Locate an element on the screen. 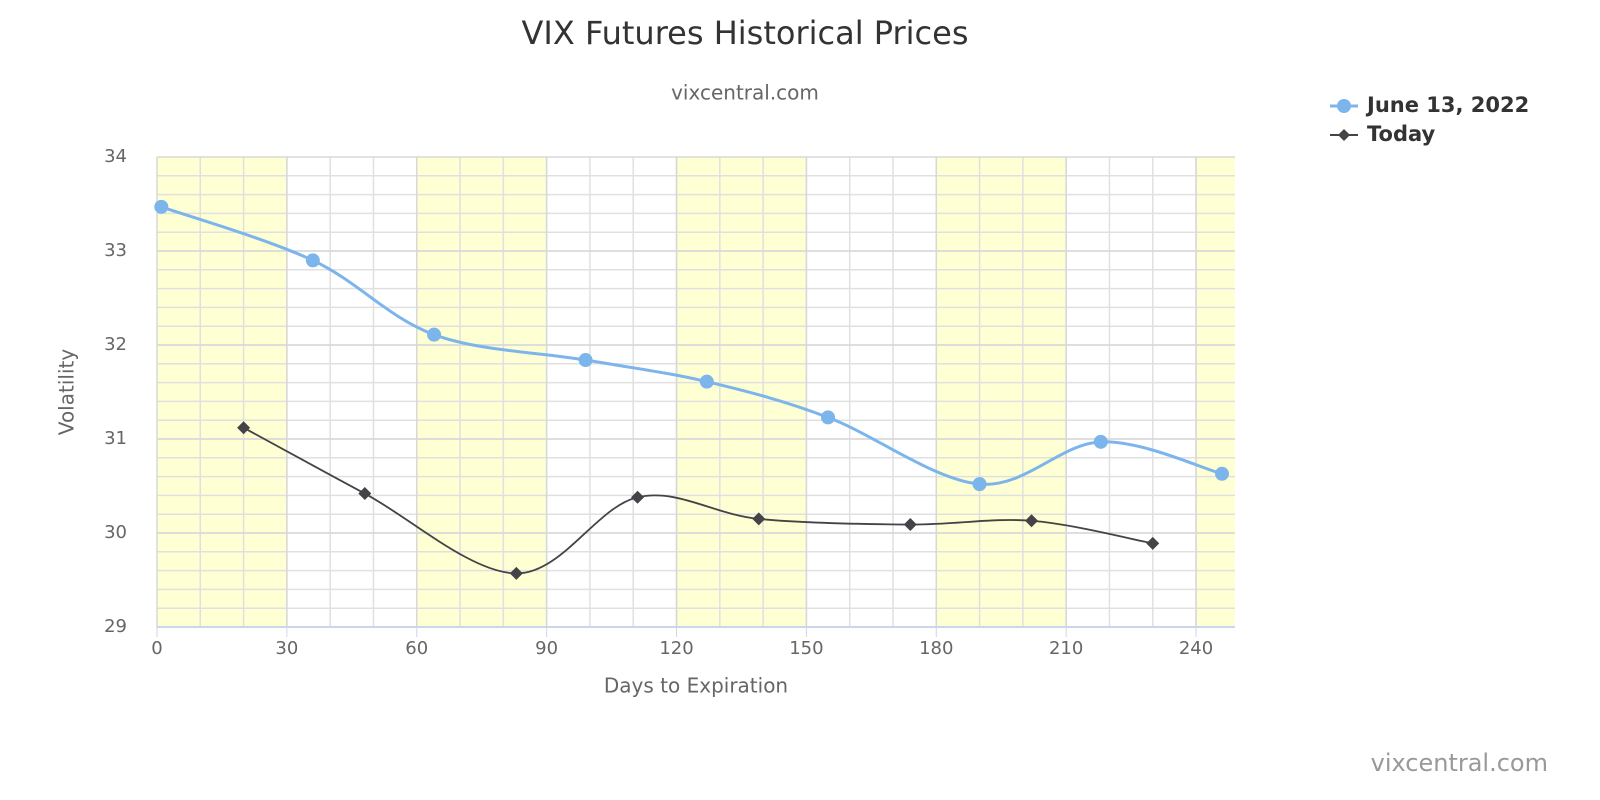 The image size is (1600, 800). x-axis-title: Days to Expiration is located at coordinates (696, 686).